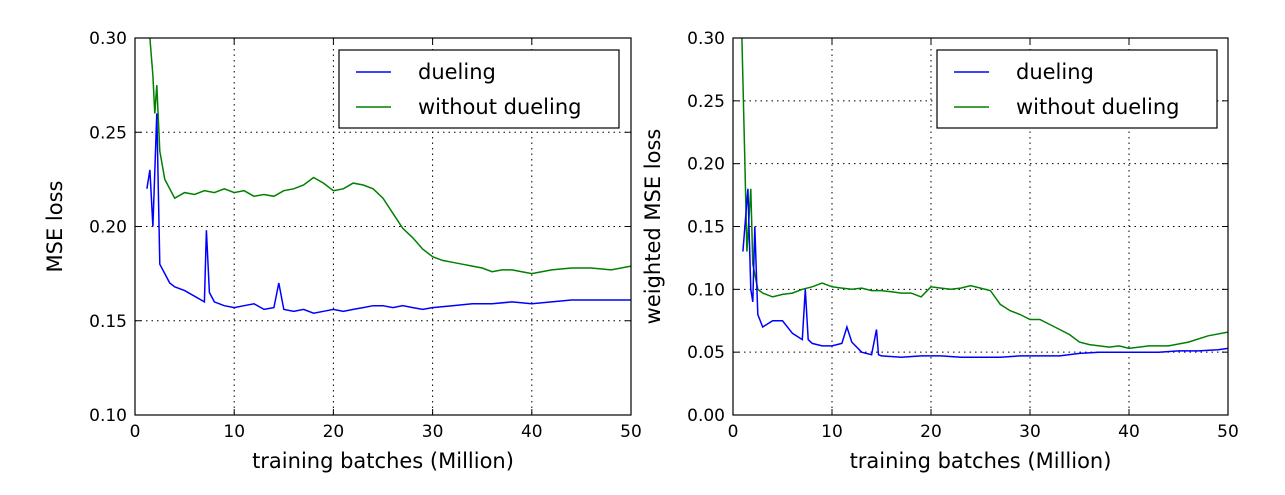  Describe the element at coordinates (55, 227) in the screenshot. I see `y-axis-label: MSE loss` at that location.